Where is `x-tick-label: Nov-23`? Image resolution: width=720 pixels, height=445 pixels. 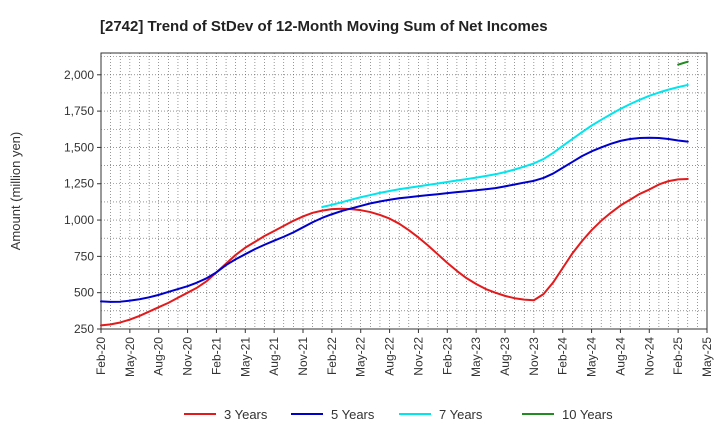 x-tick-label: Nov-23 is located at coordinates (534, 356).